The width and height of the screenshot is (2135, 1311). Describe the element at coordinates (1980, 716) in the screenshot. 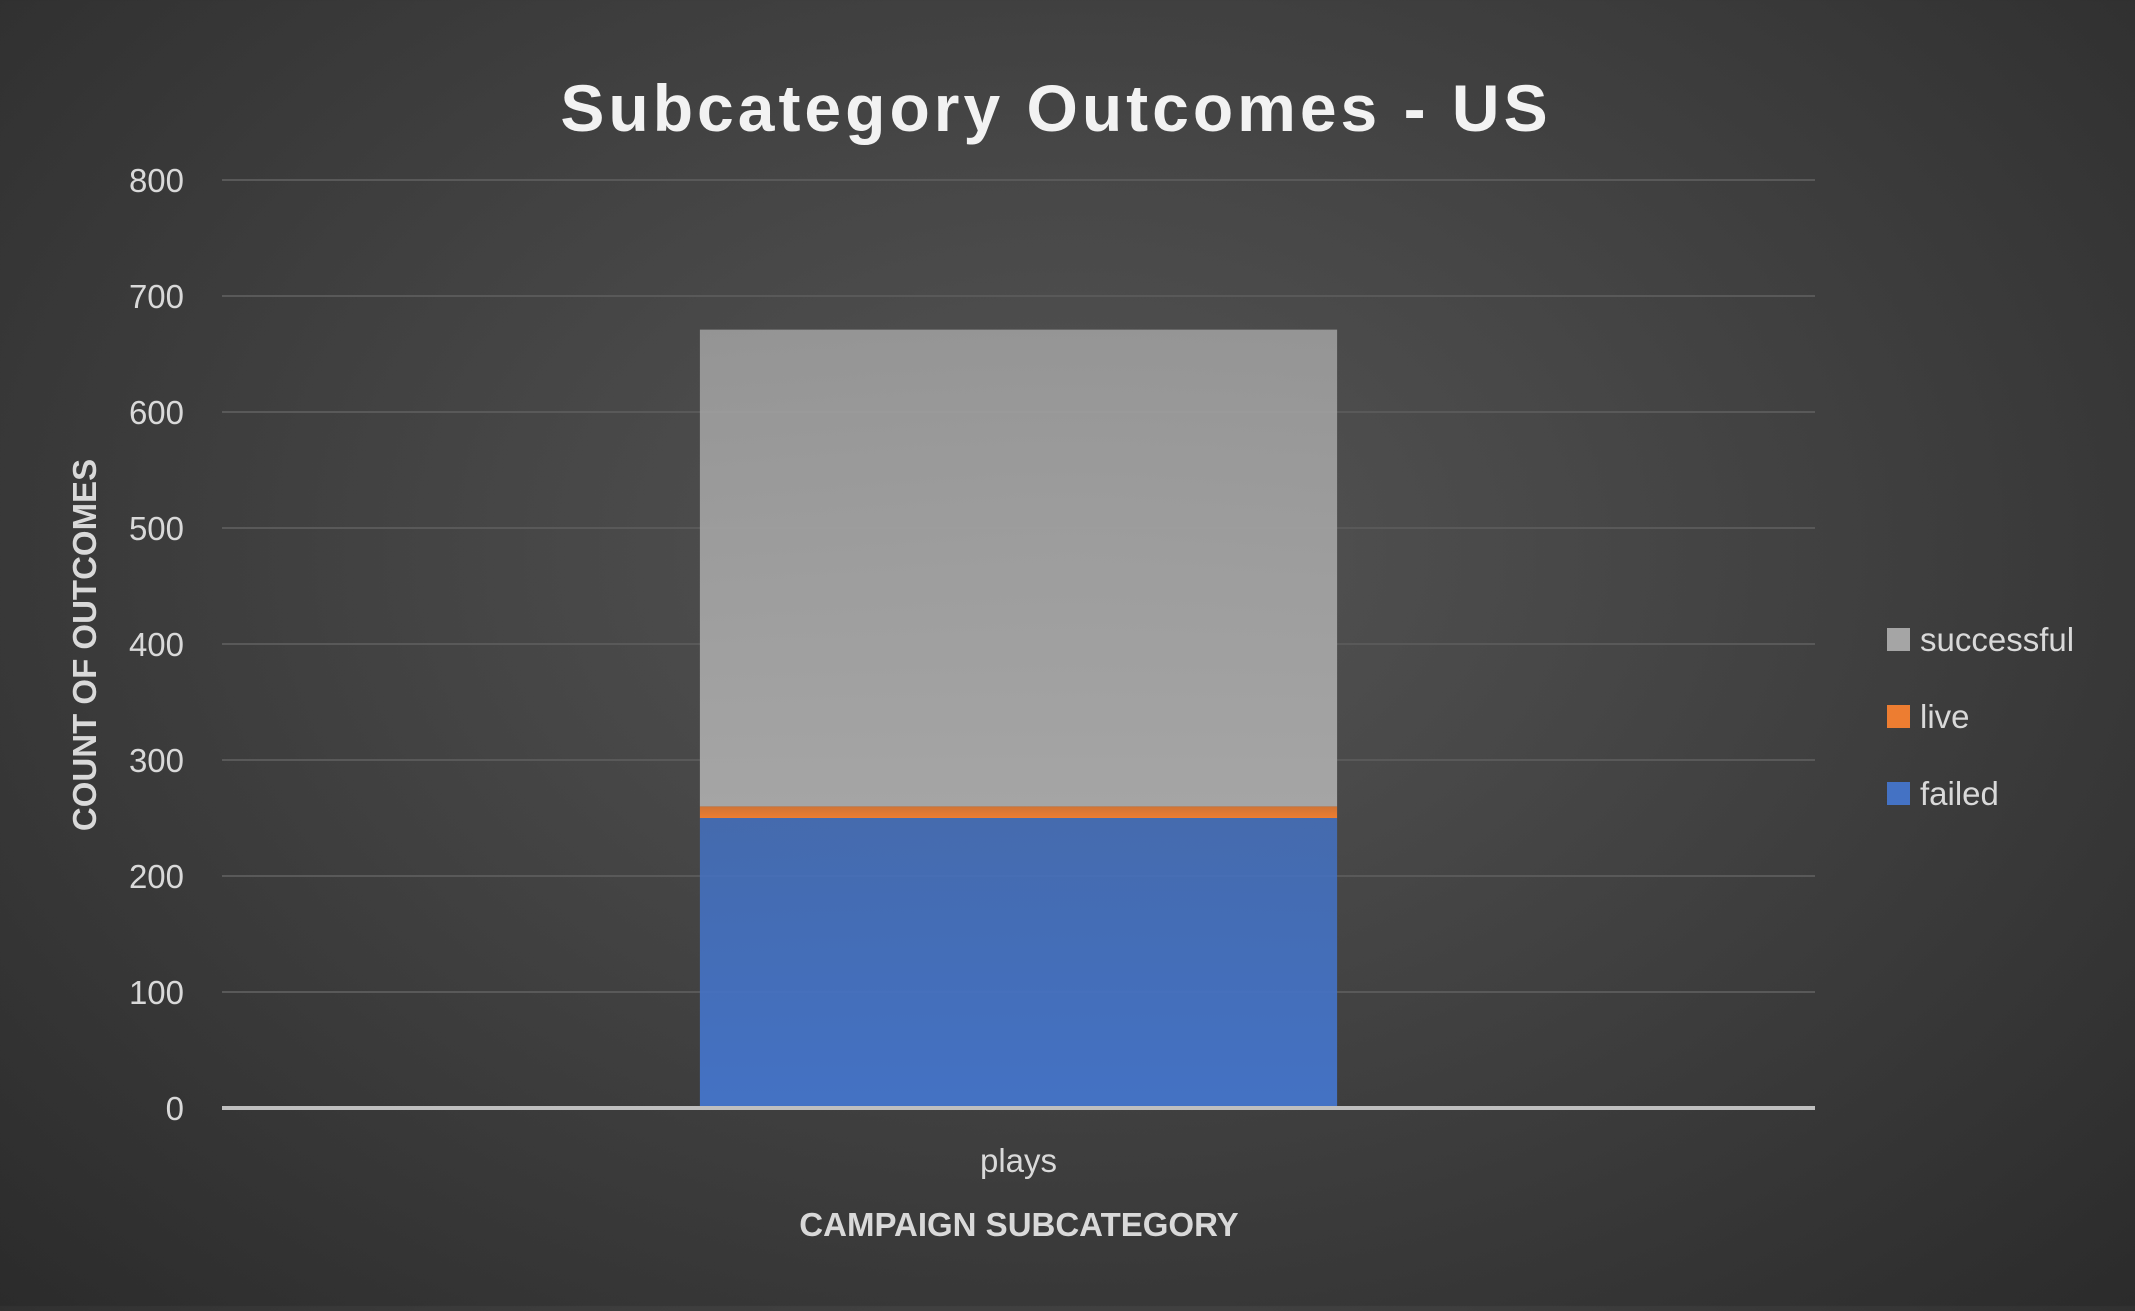

I see `legend: successful live failed` at that location.